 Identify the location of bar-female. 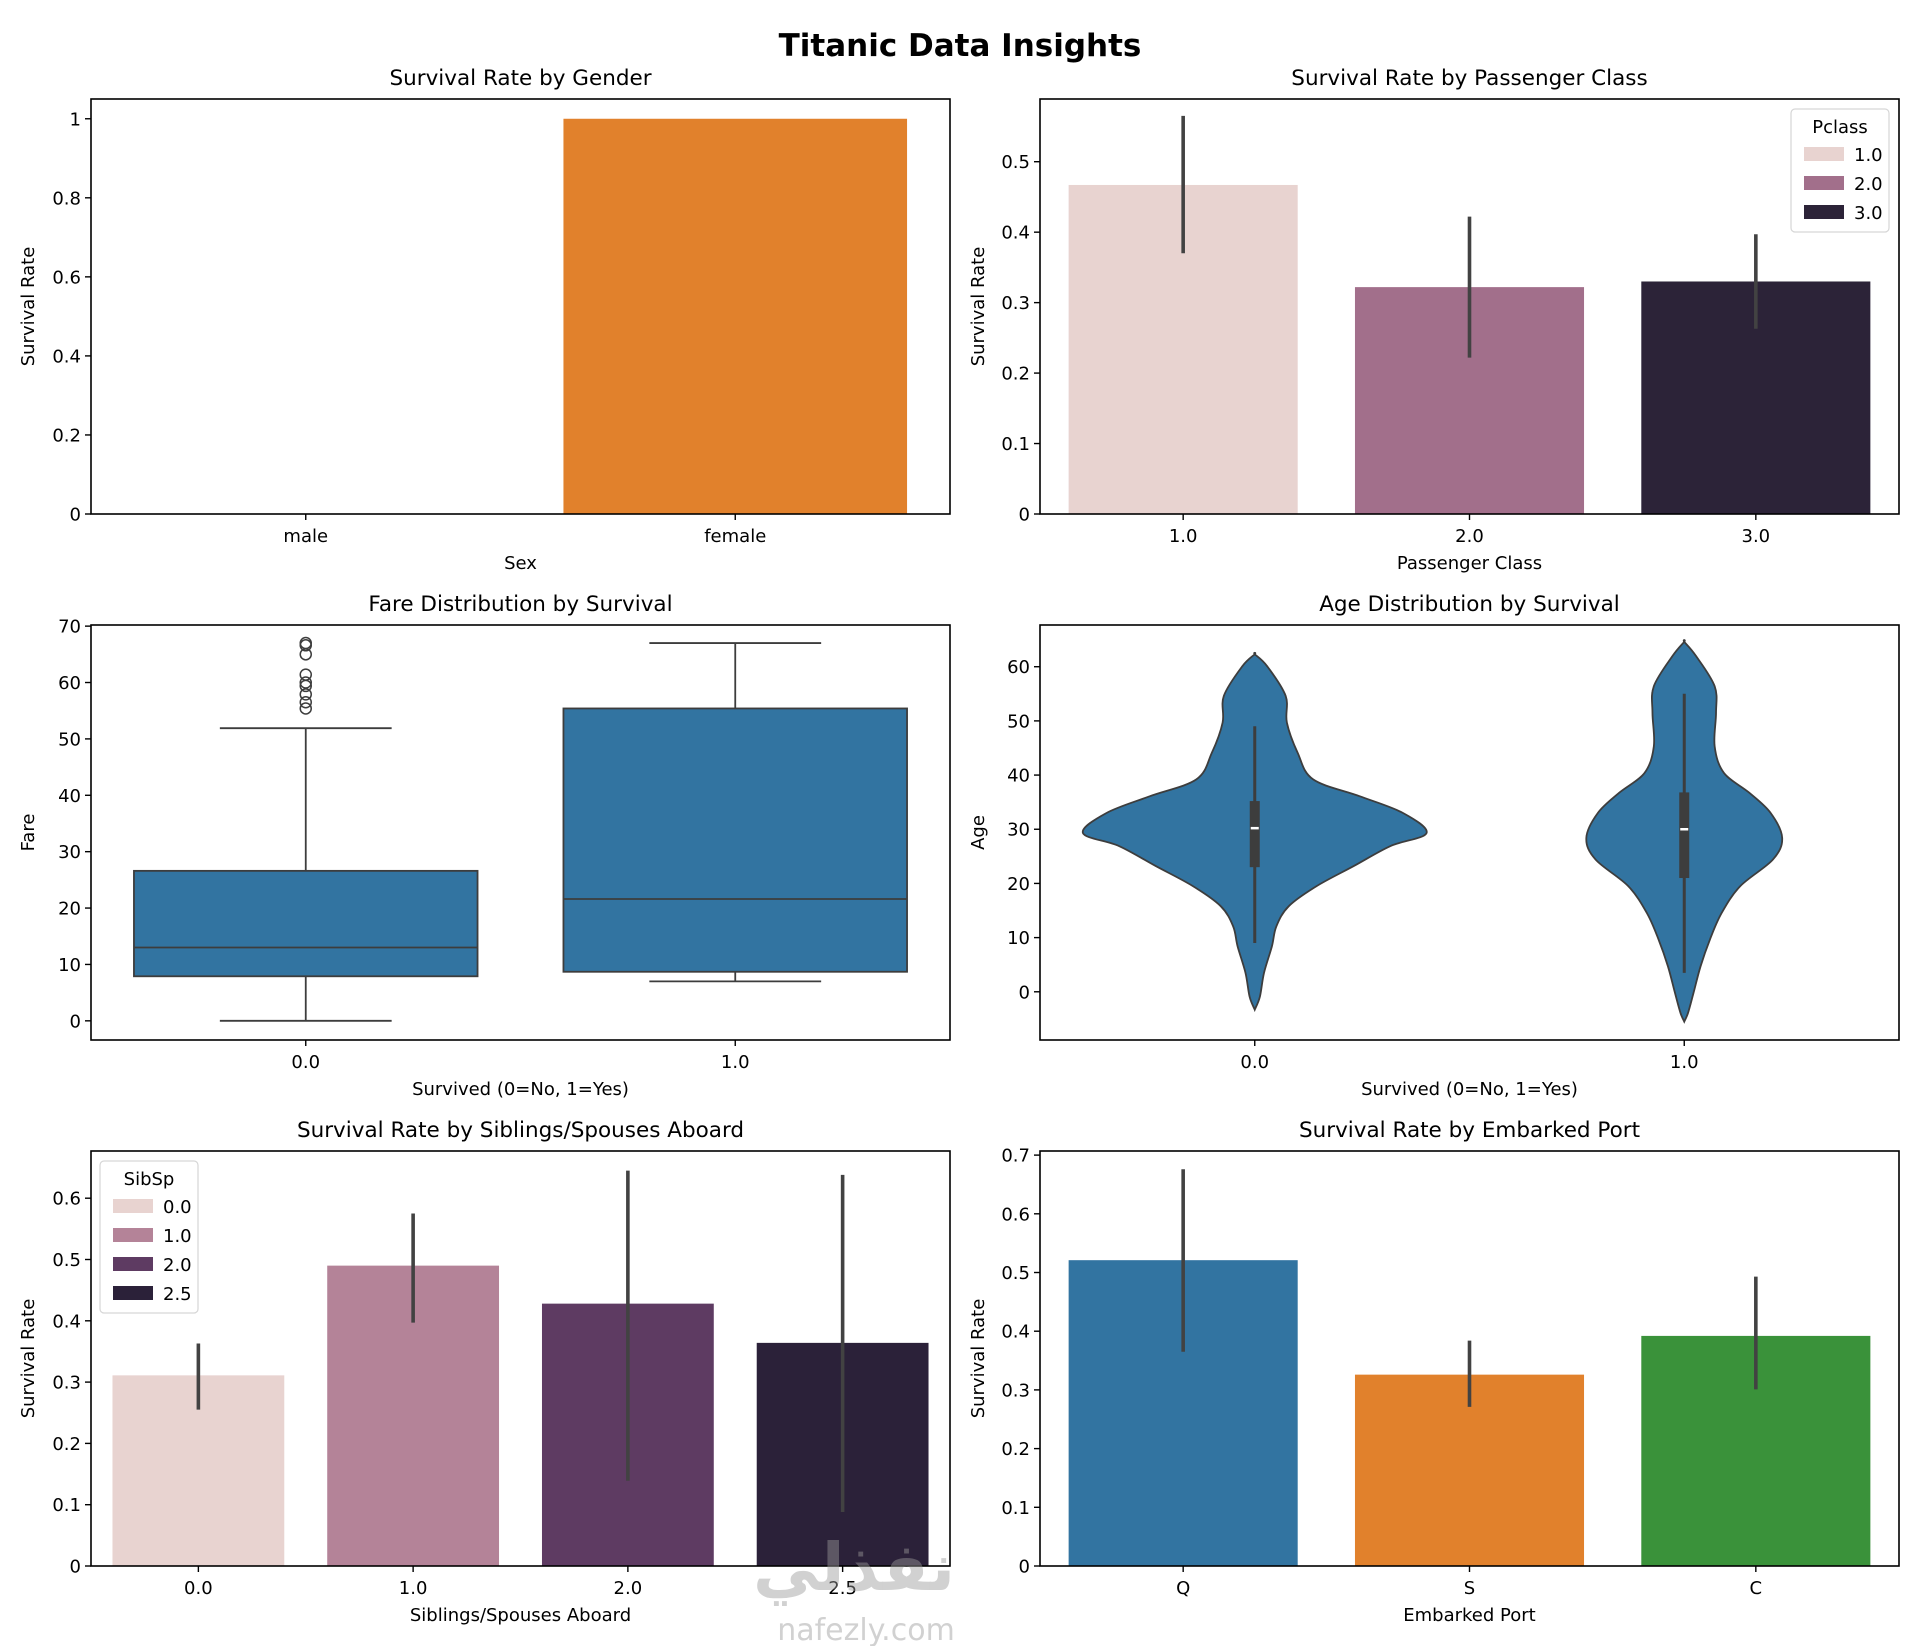
(735, 316).